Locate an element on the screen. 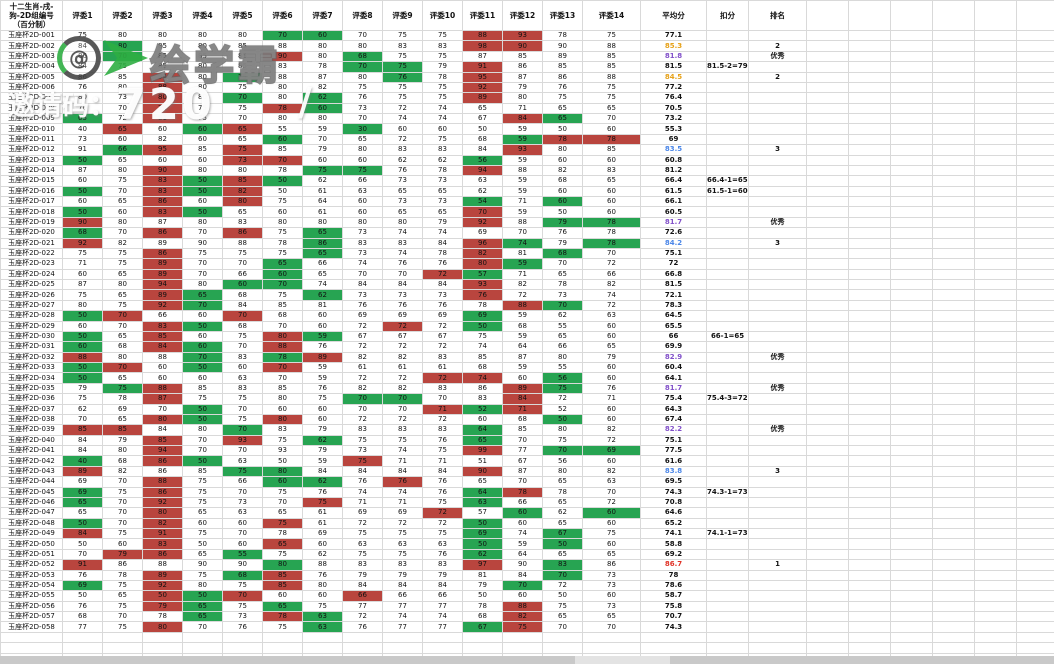 This screenshot has width=1054, height=664. score-cell: 68 is located at coordinates (82, 233).